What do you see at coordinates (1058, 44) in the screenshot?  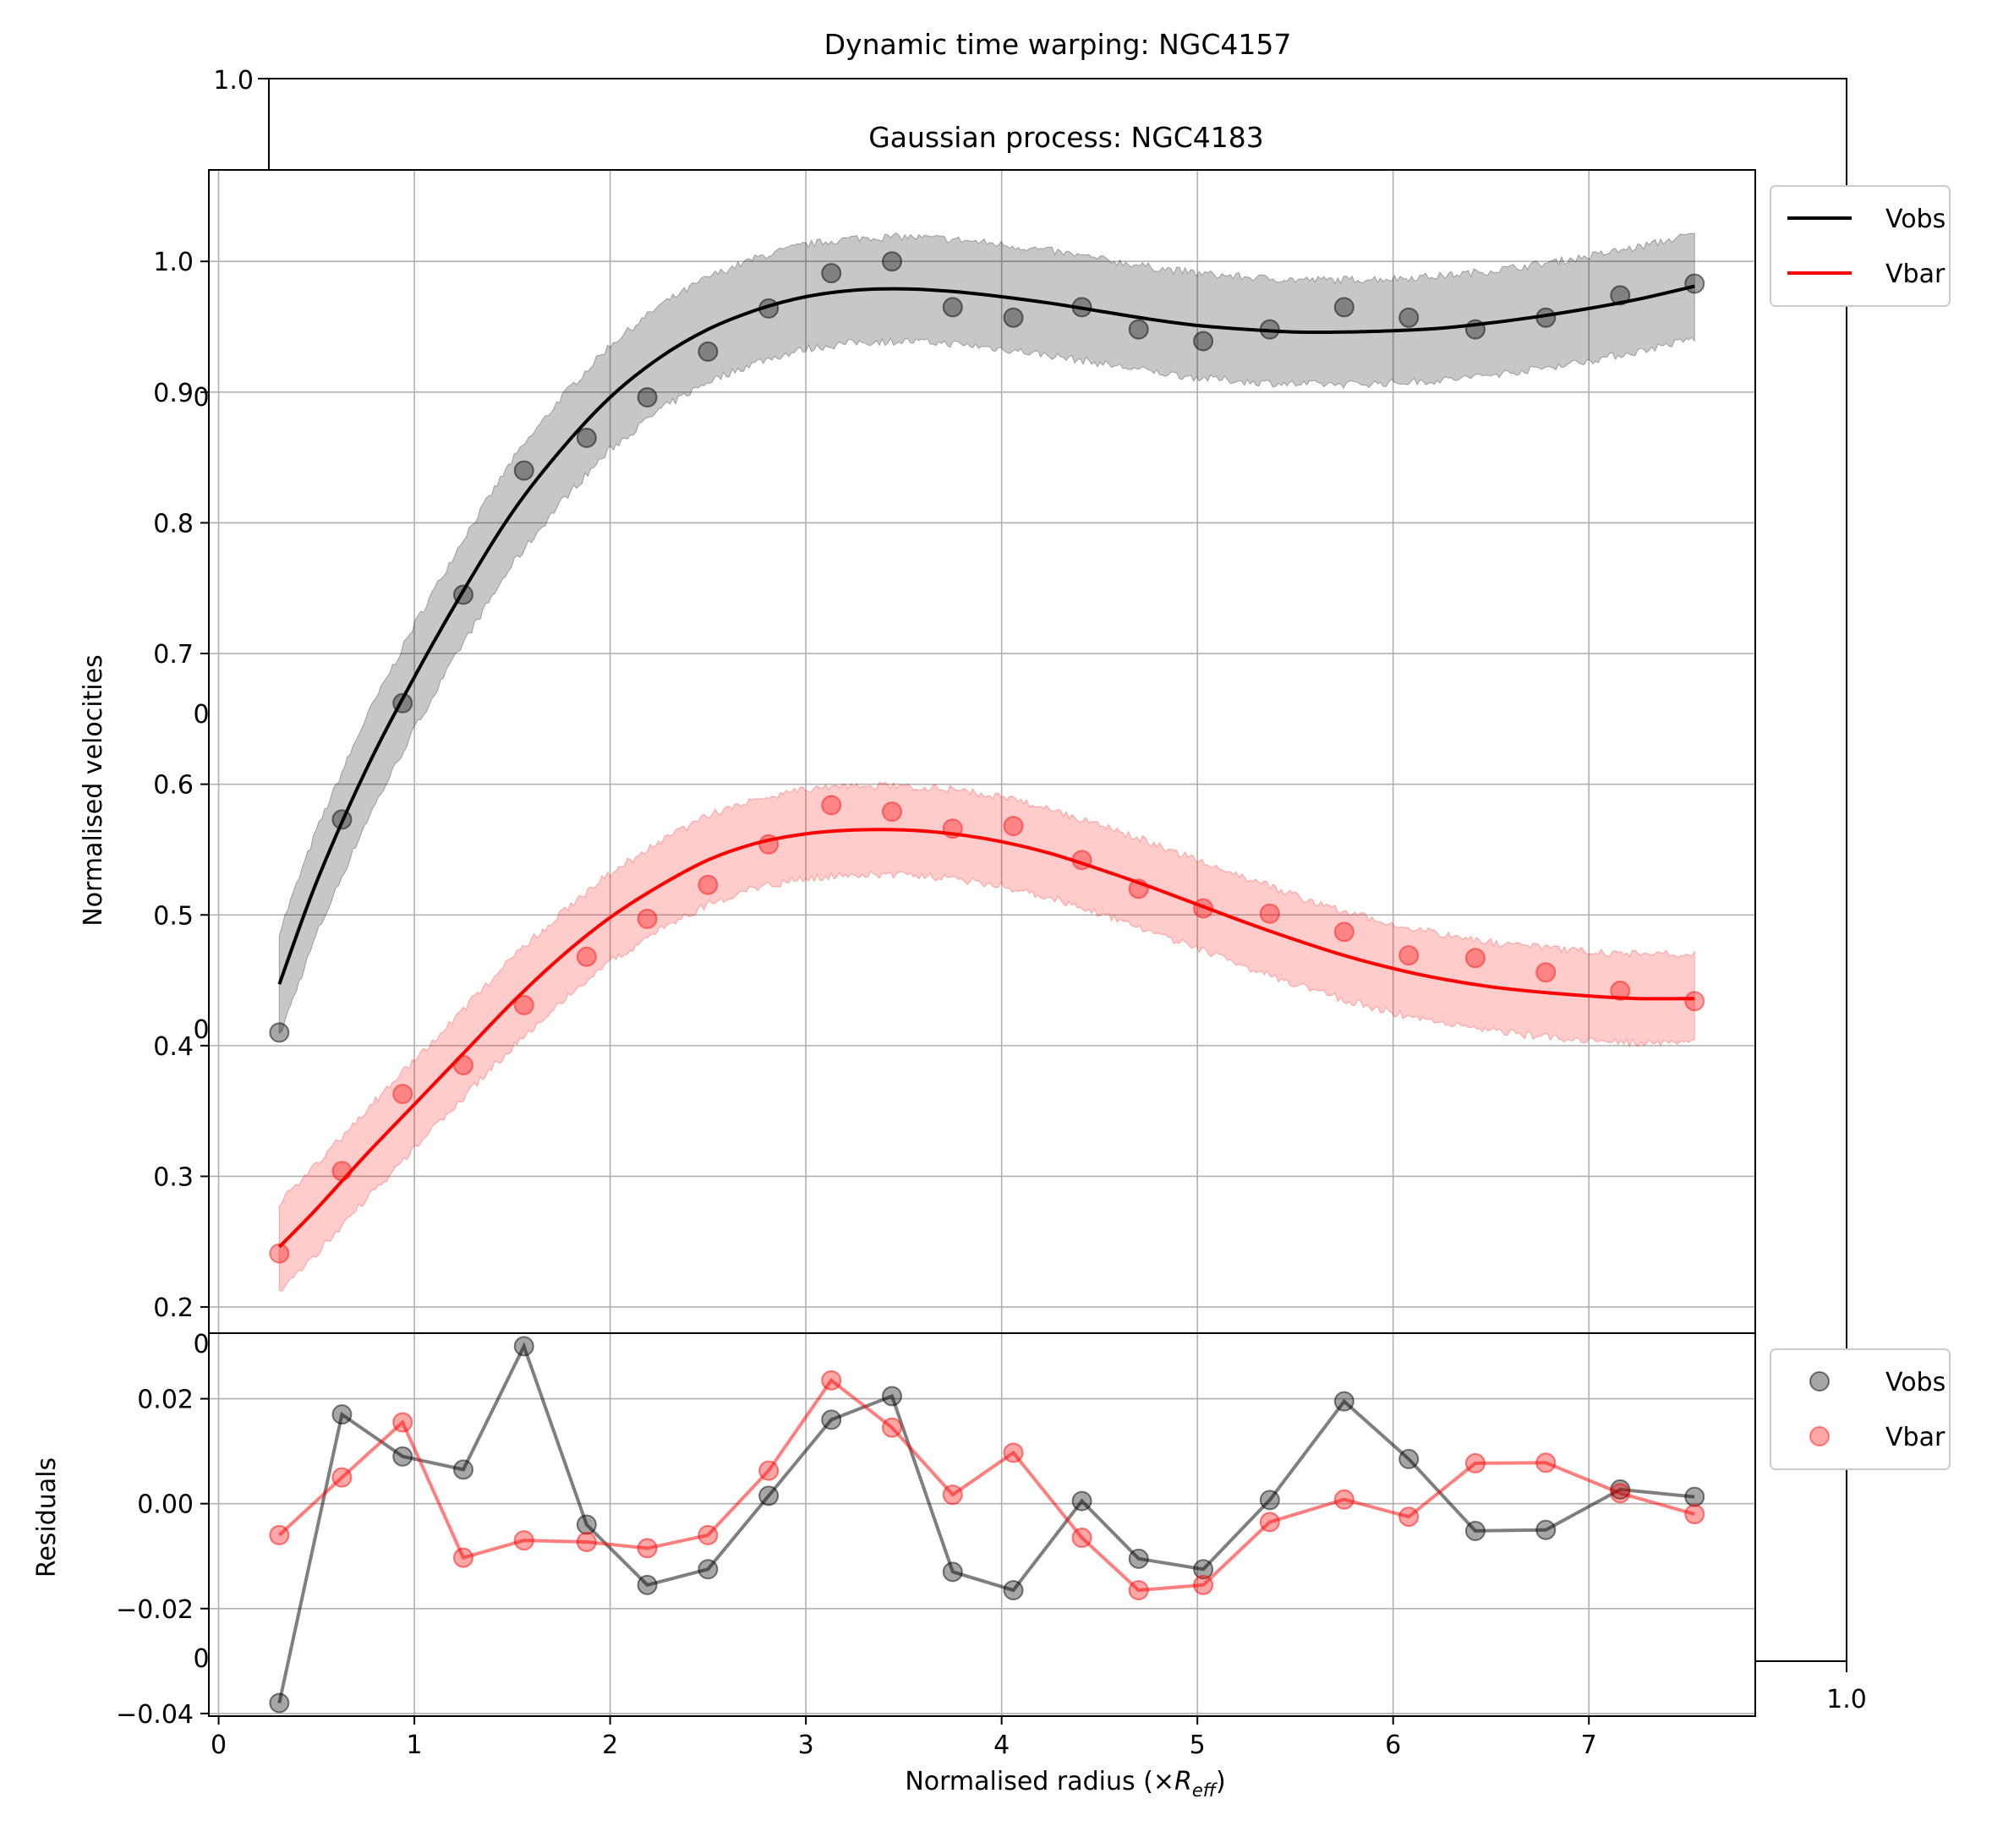 I see `background-title: Dynamic time warping: NGC4157` at bounding box center [1058, 44].